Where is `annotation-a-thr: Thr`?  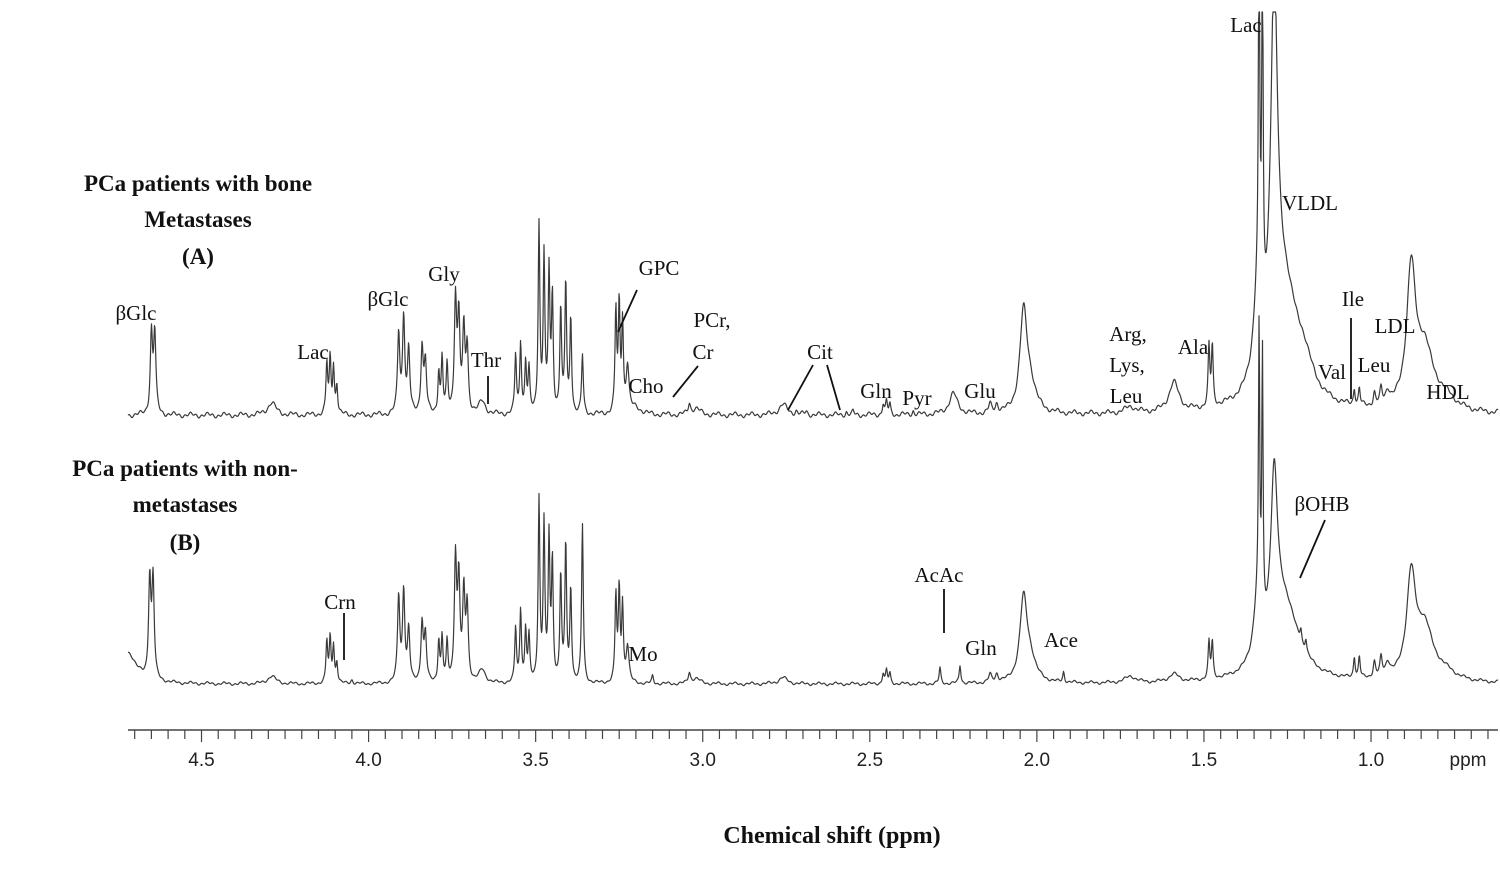
annotation-a-thr: Thr is located at coordinates (486, 360).